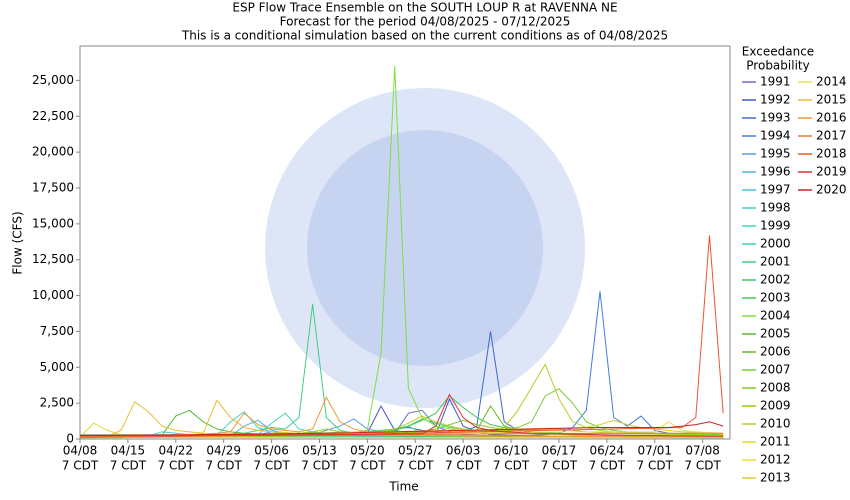  Describe the element at coordinates (775, 316) in the screenshot. I see `legend-label: 2004` at that location.